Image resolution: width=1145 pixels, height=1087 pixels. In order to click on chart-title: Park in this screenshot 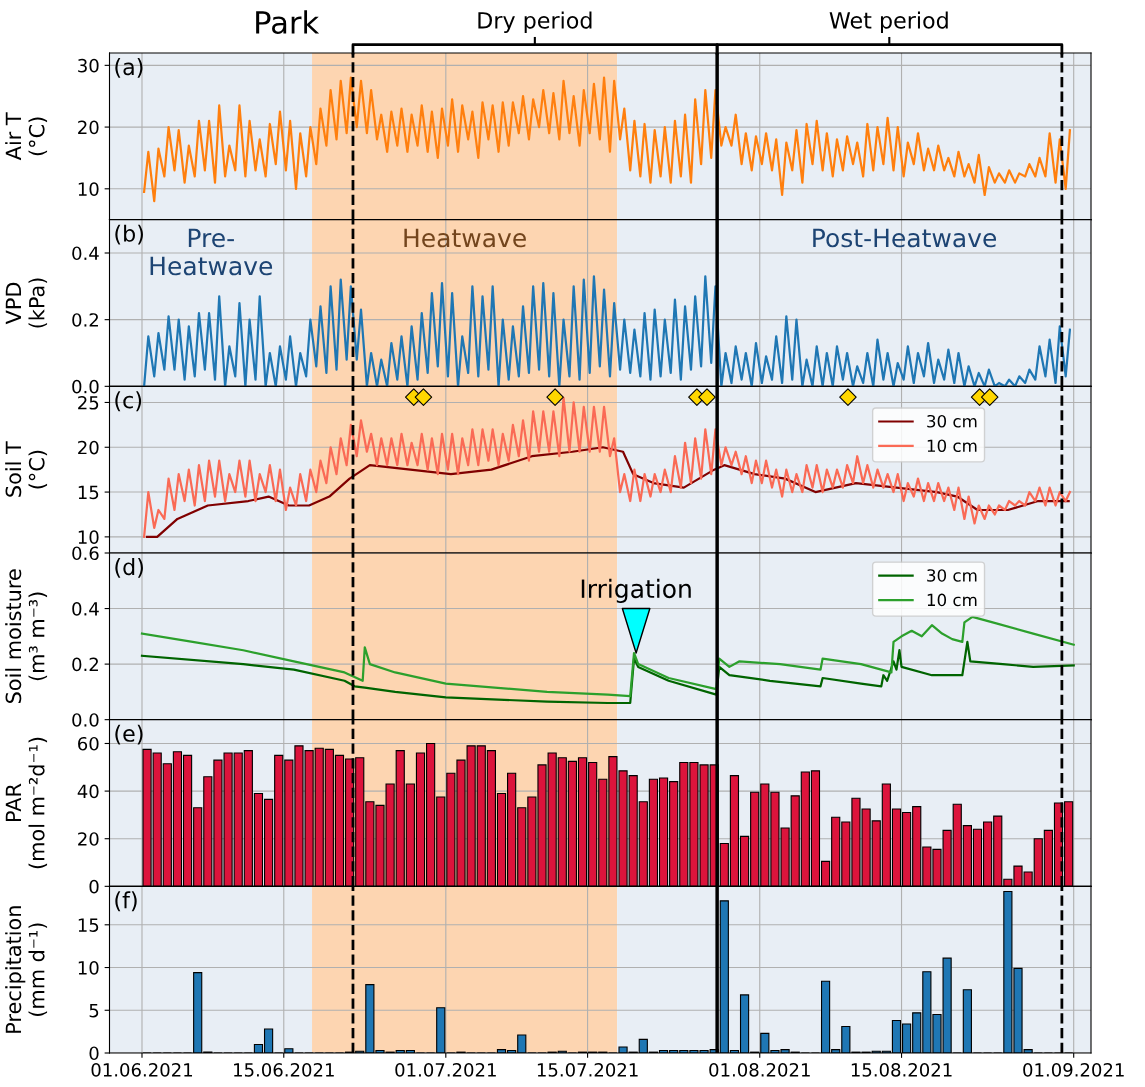, I will do `click(288, 22)`.